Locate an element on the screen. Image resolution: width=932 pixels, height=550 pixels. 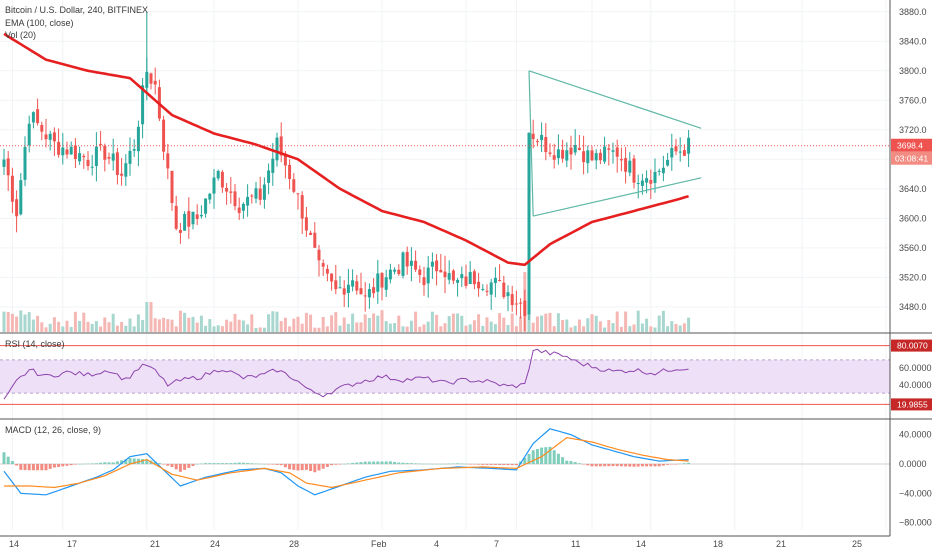
time-tick-label: 4 is located at coordinates (436, 544).